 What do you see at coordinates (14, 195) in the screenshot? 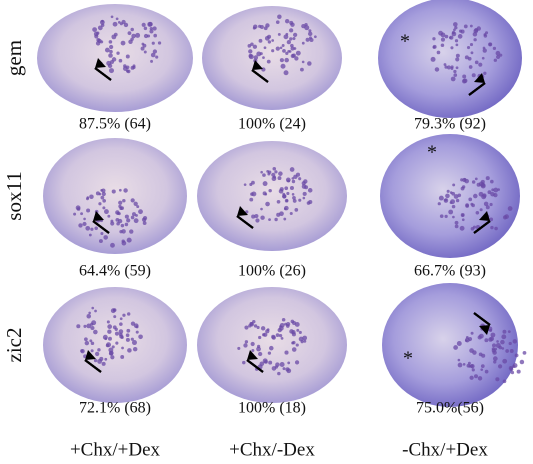
I see `row-label: sox11` at bounding box center [14, 195].